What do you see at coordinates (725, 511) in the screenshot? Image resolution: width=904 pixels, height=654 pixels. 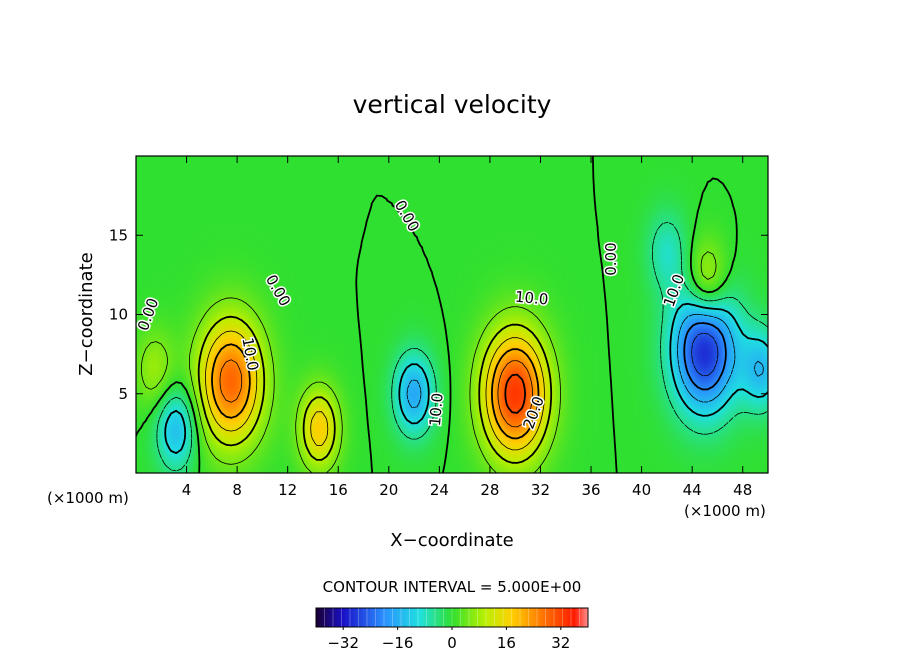 I see `x-unit-right: (×1000 m)` at bounding box center [725, 511].